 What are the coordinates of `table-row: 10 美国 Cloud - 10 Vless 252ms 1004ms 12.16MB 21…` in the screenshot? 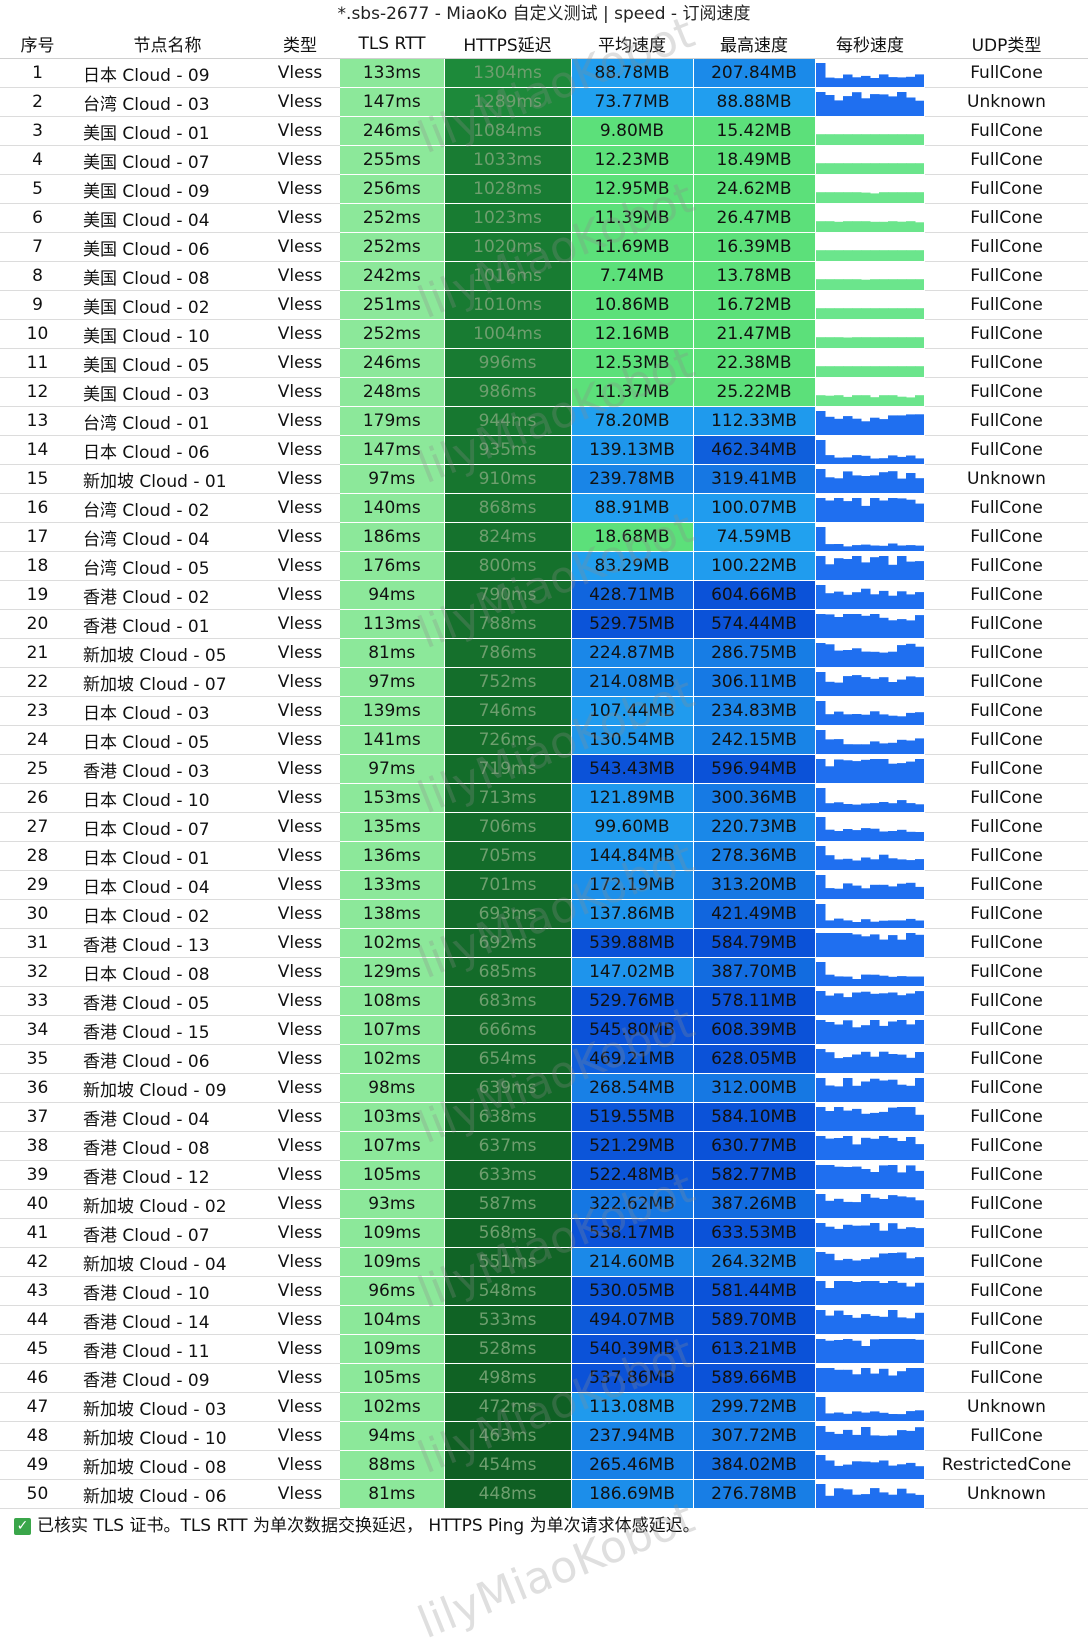 It's located at (544, 334).